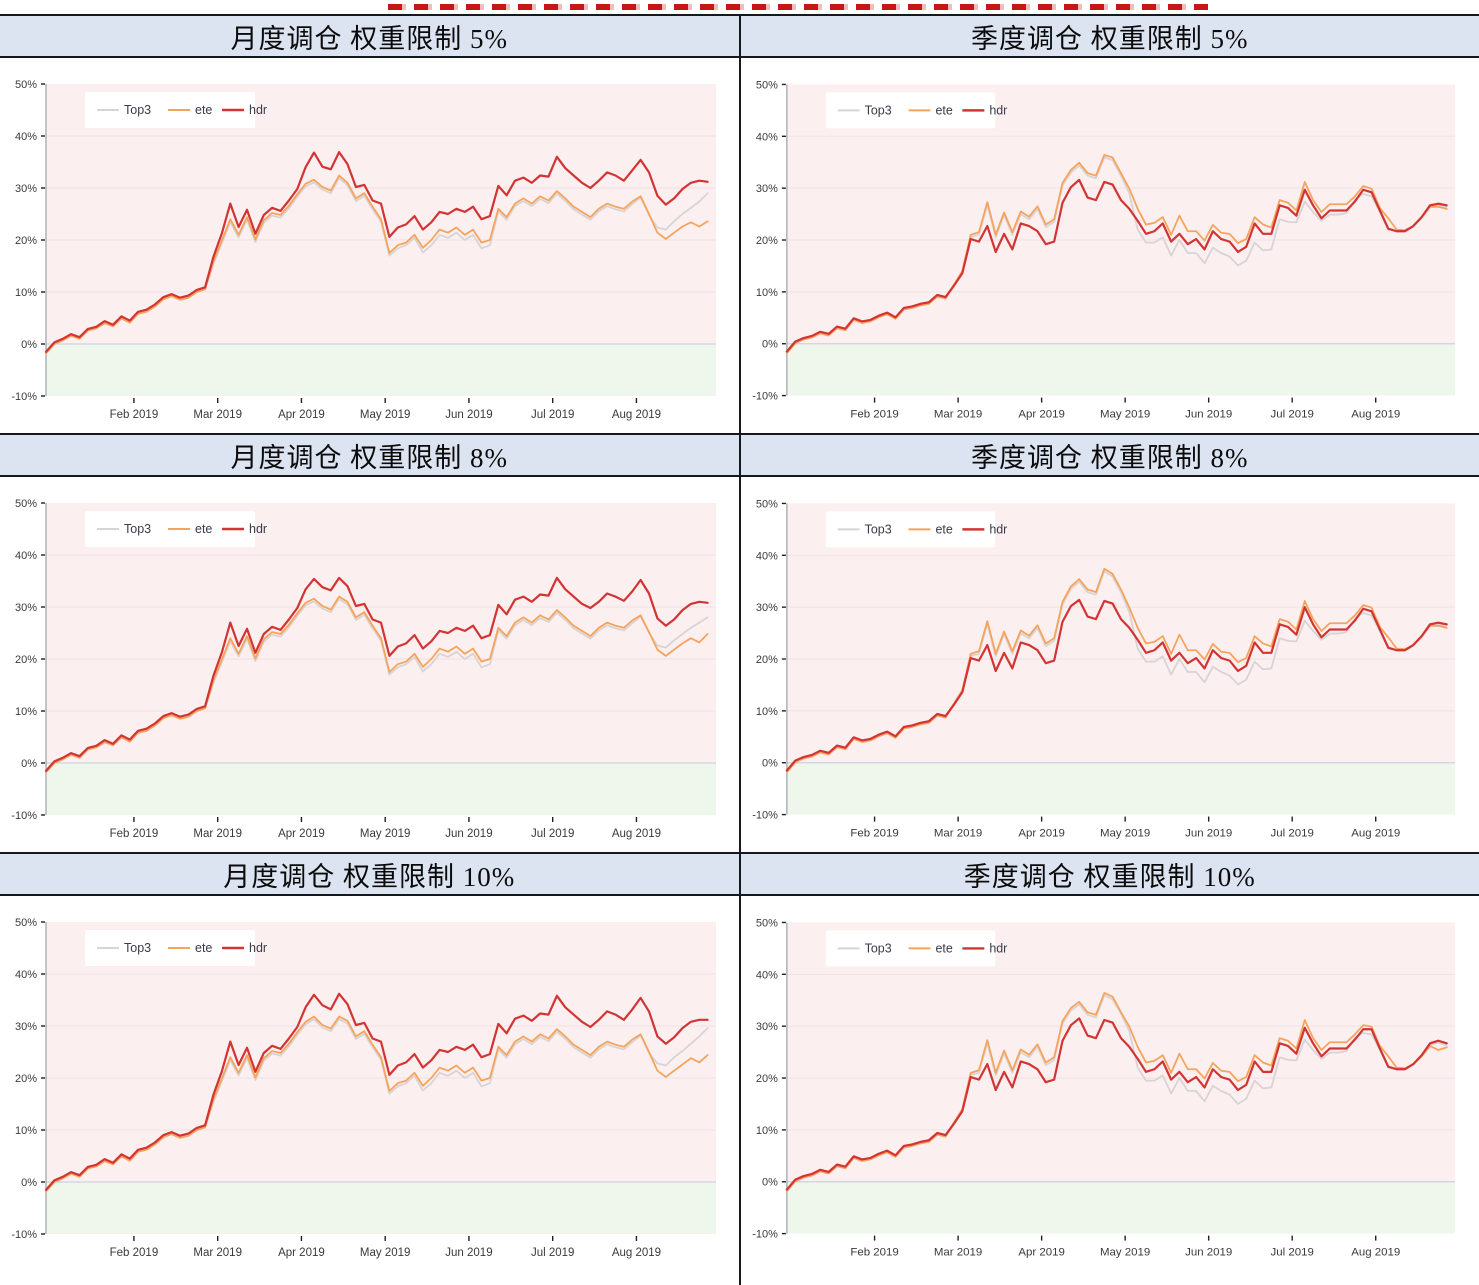  What do you see at coordinates (369, 874) in the screenshot?
I see `chart-title-monthly-10pct: 月度调仓 权重限制 10%` at bounding box center [369, 874].